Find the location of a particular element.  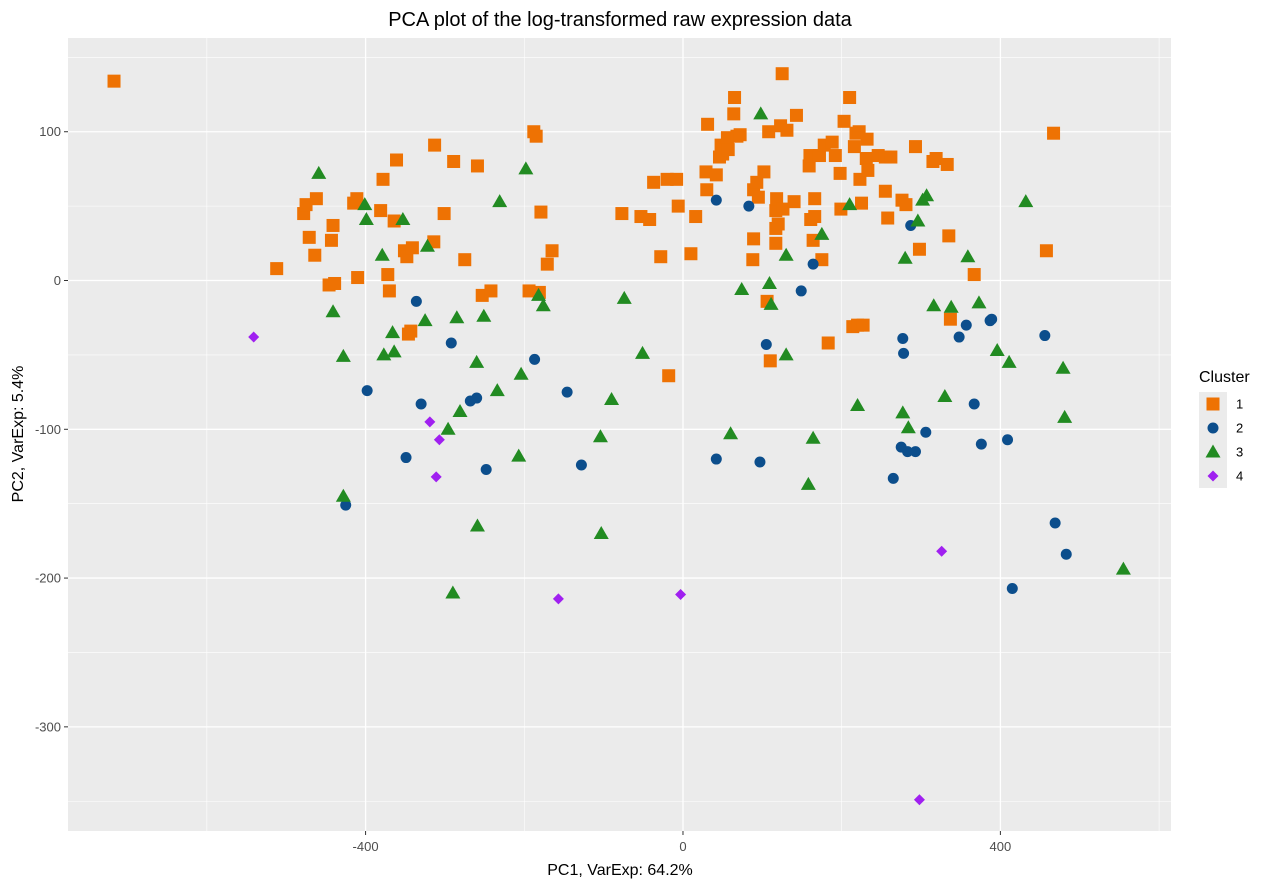

legend-label-cluster-2: 2 is located at coordinates (1239, 428).